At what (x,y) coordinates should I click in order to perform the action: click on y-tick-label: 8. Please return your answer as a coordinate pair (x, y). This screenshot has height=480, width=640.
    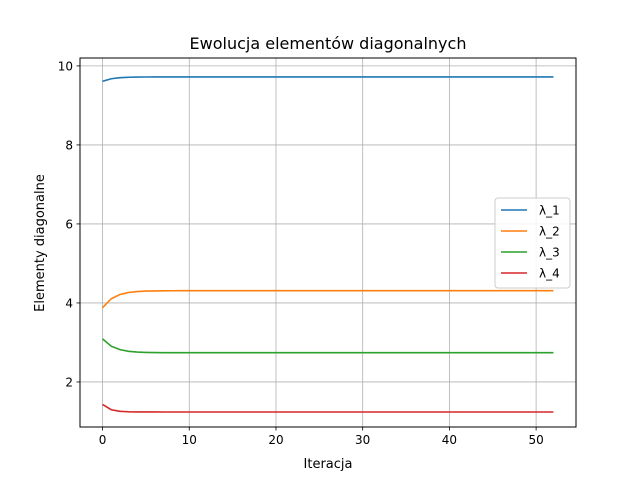
    Looking at the image, I should click on (69, 145).